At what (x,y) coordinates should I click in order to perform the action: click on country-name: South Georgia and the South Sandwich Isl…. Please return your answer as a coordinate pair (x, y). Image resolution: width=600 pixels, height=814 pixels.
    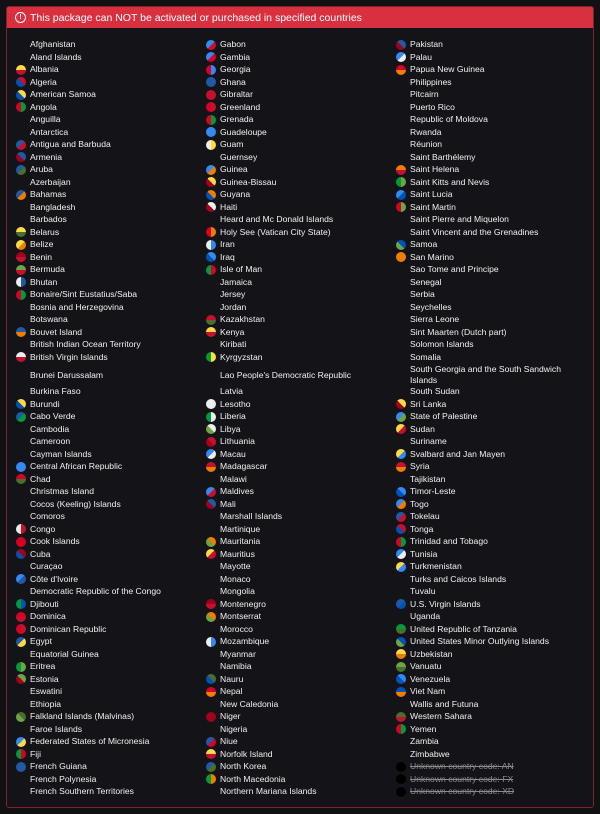
    Looking at the image, I should click on (485, 374).